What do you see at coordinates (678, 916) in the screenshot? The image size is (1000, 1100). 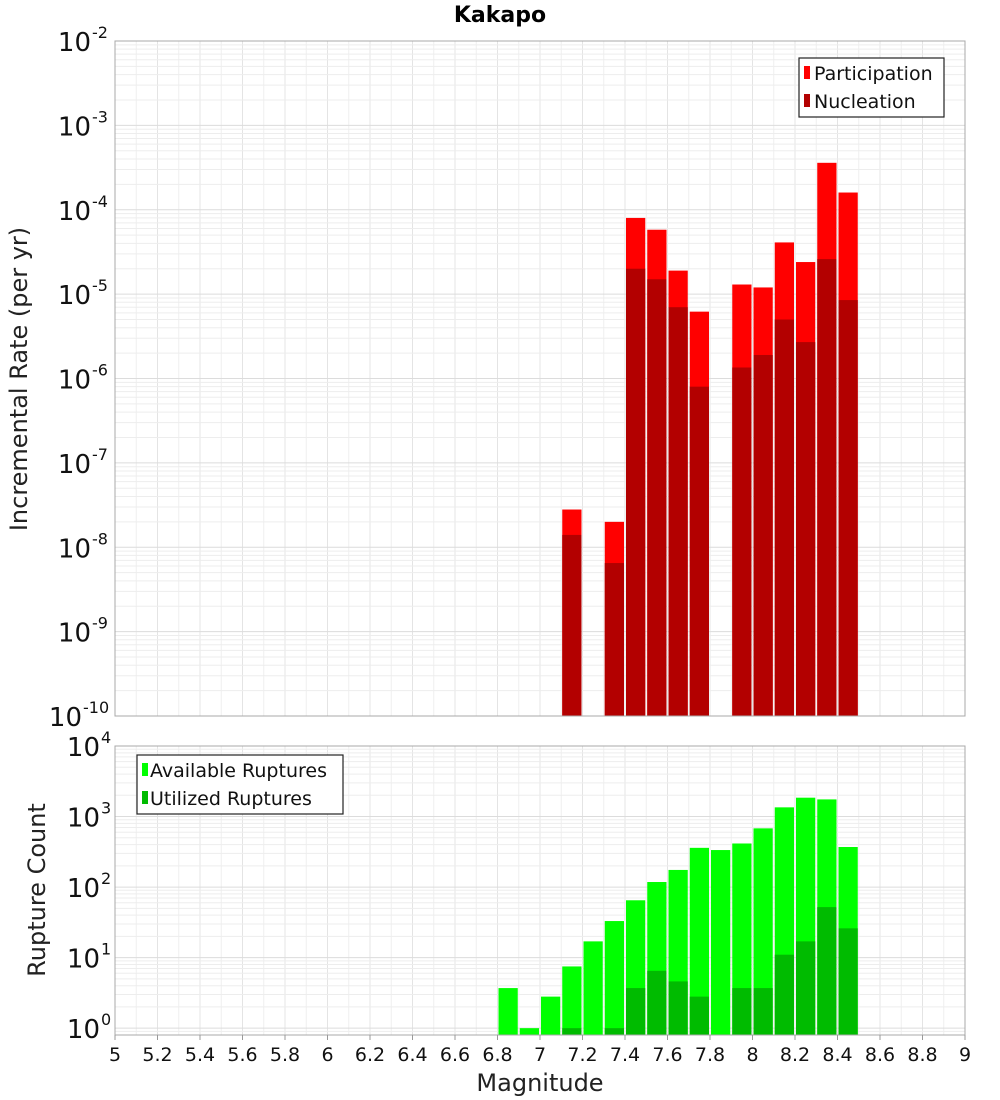 I see `count-plot-bars` at bounding box center [678, 916].